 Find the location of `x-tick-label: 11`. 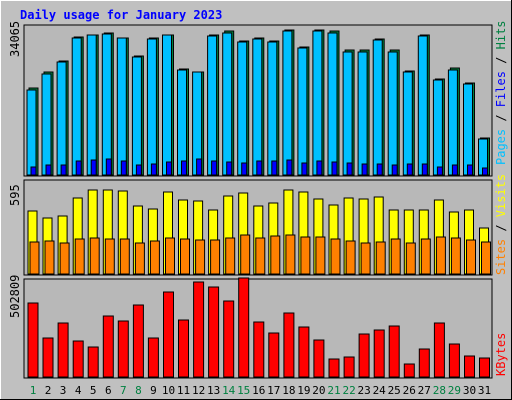

x-tick-label: 11 is located at coordinates (183, 390).